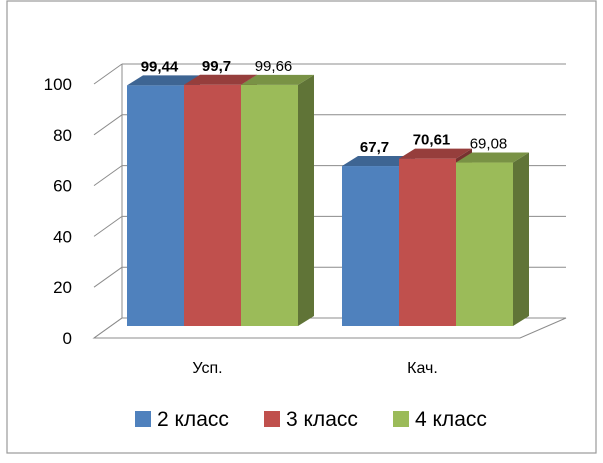  Describe the element at coordinates (322, 419) in the screenshot. I see `legend-label: 3 класс` at that location.